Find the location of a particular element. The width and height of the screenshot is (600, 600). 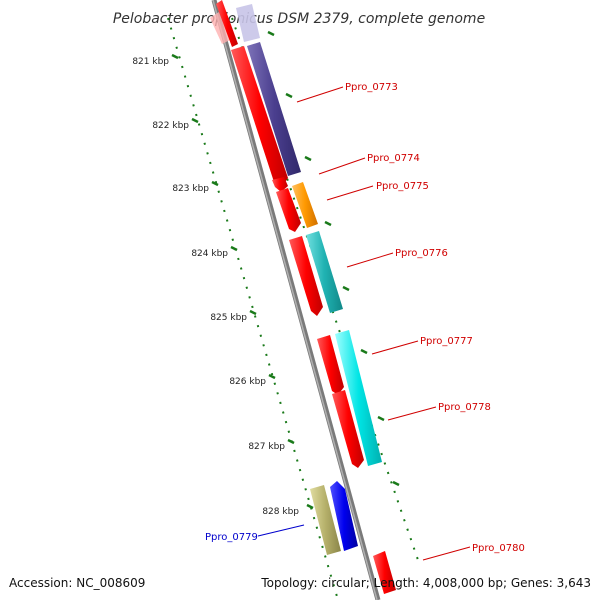

faded-gene-top-purple is located at coordinates (248, 23).